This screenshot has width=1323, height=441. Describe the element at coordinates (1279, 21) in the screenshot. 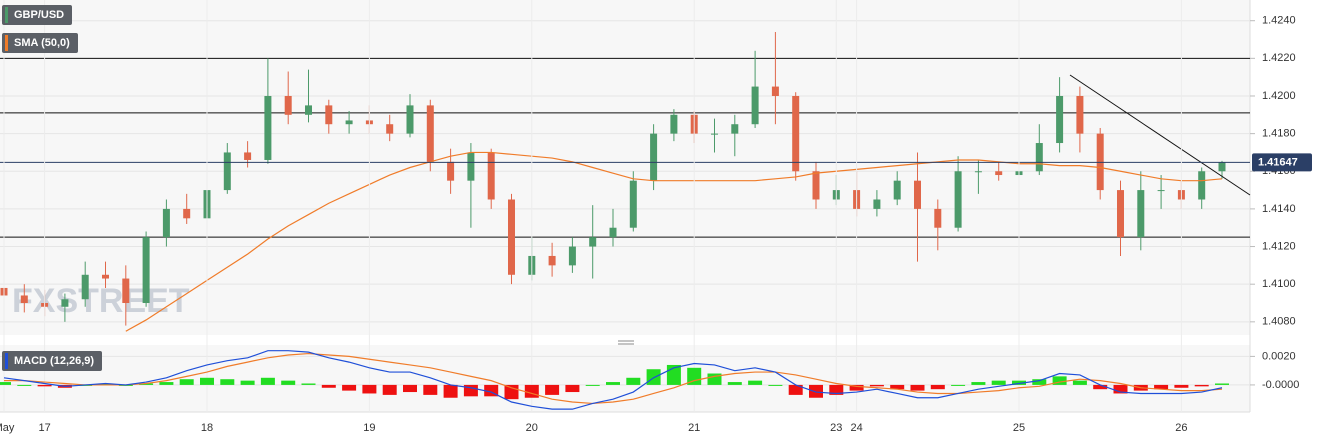

I see `y-tick-label: 1.4240` at that location.